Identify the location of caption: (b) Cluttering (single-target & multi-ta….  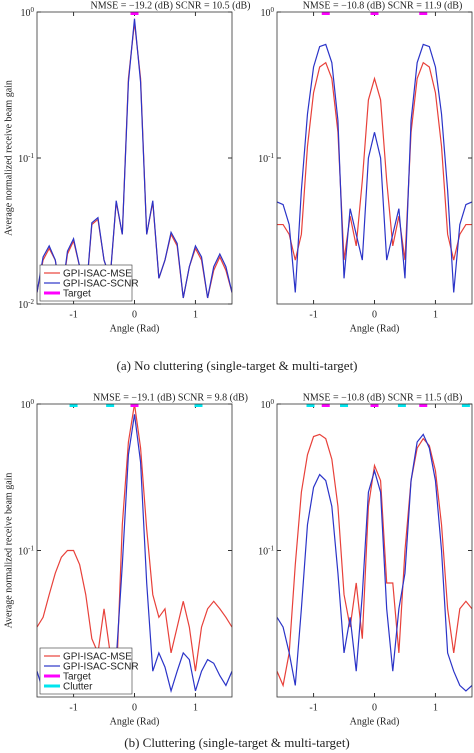
(237, 742).